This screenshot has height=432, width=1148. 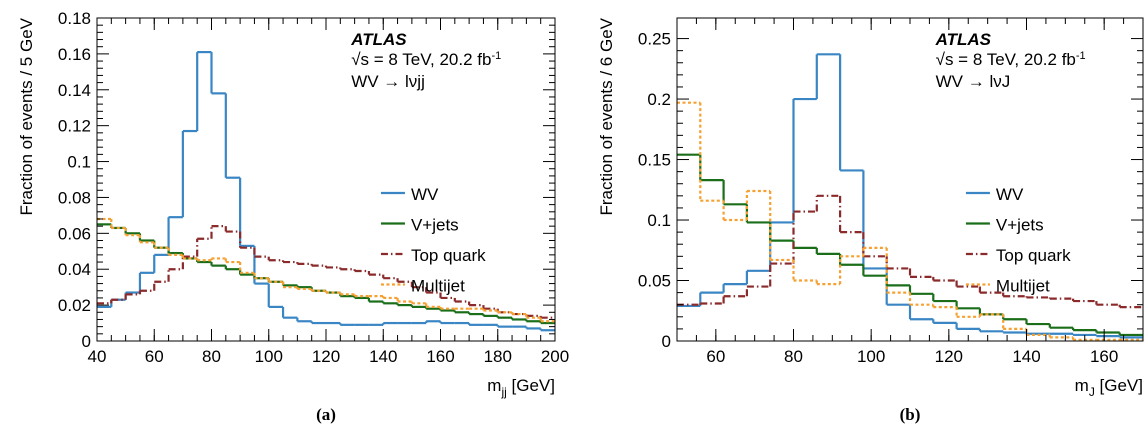 What do you see at coordinates (503, 392) in the screenshot?
I see `x-label-subscript: jj` at bounding box center [503, 392].